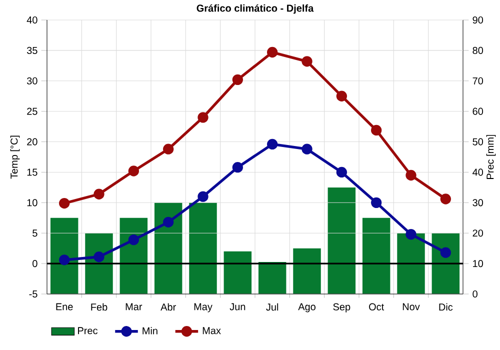  I want to click on y-tick-label: 0, so click(35, 264).